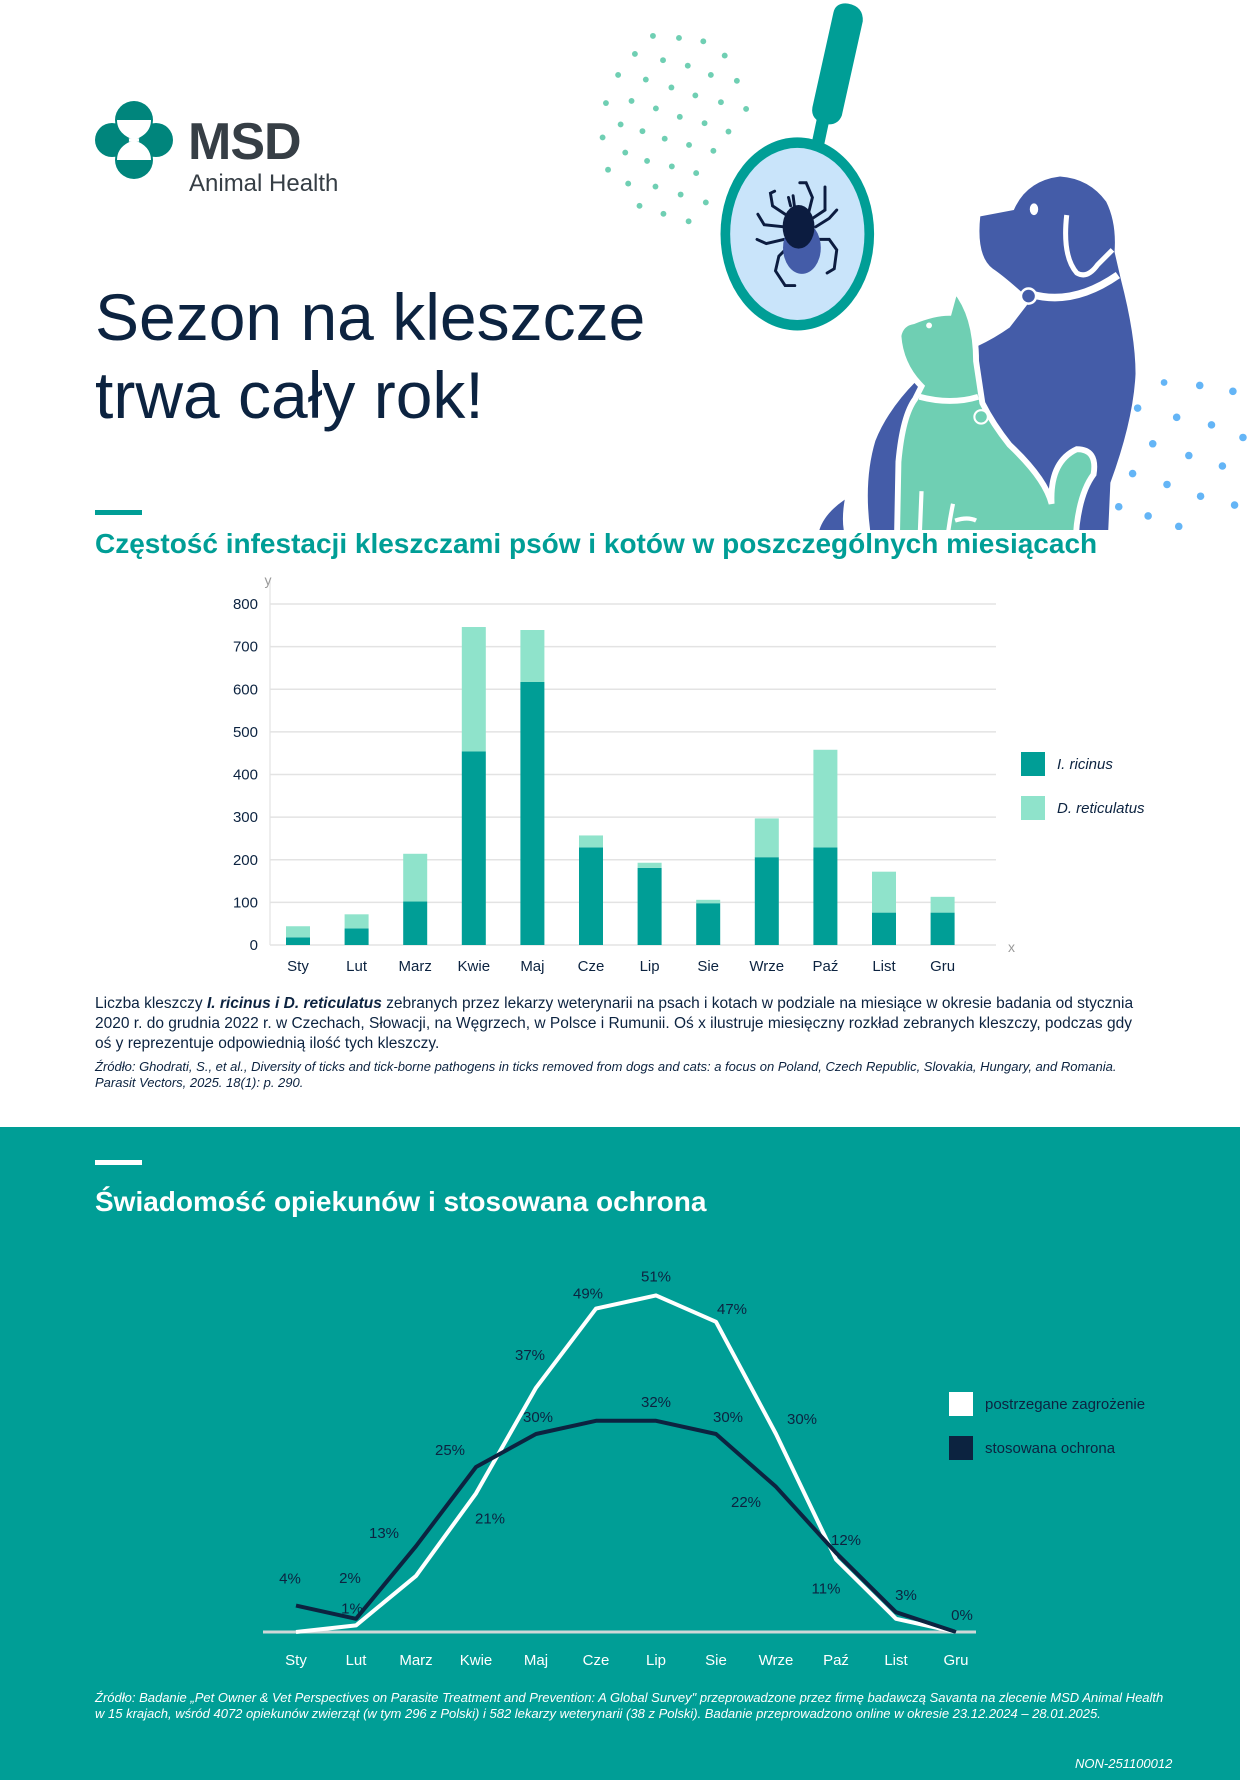  What do you see at coordinates (1101, 808) in the screenshot?
I see `legend-label: D. reticulatus` at bounding box center [1101, 808].